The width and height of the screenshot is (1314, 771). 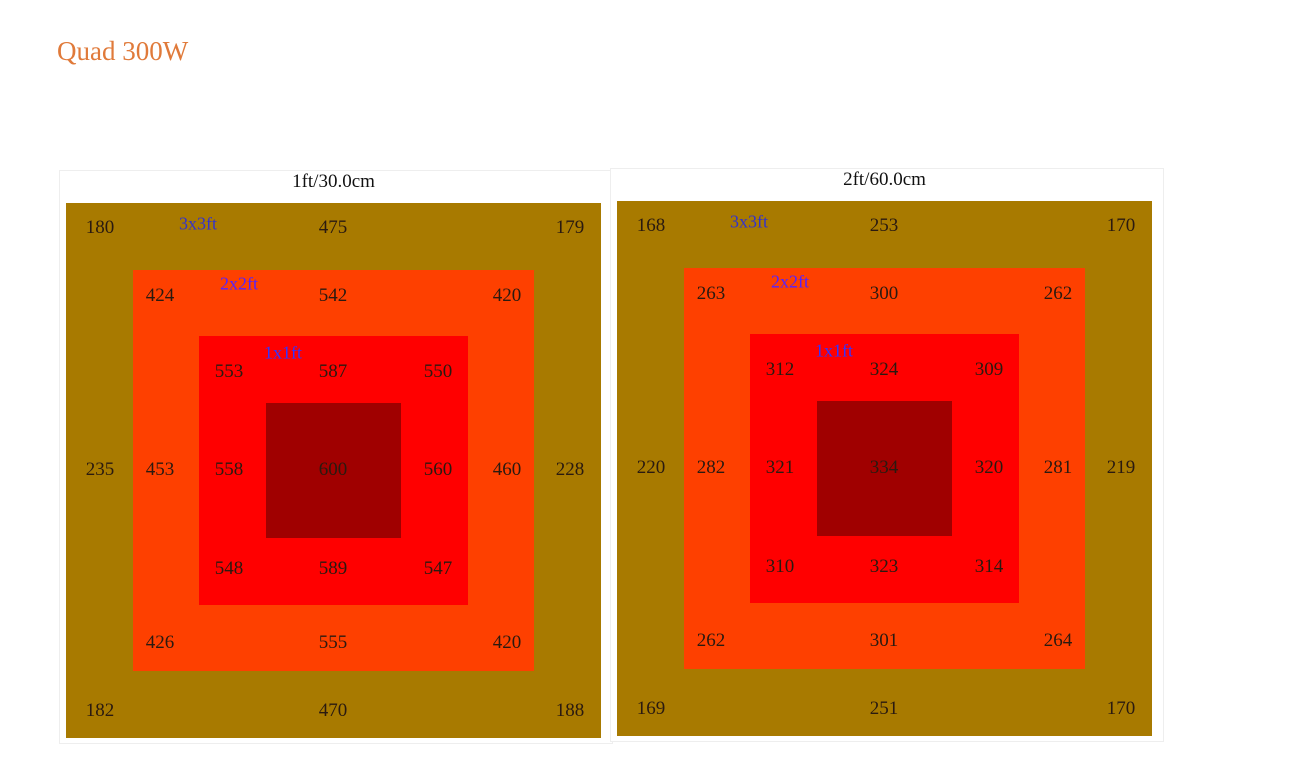 I want to click on ppfd-value: 453, so click(x=160, y=469).